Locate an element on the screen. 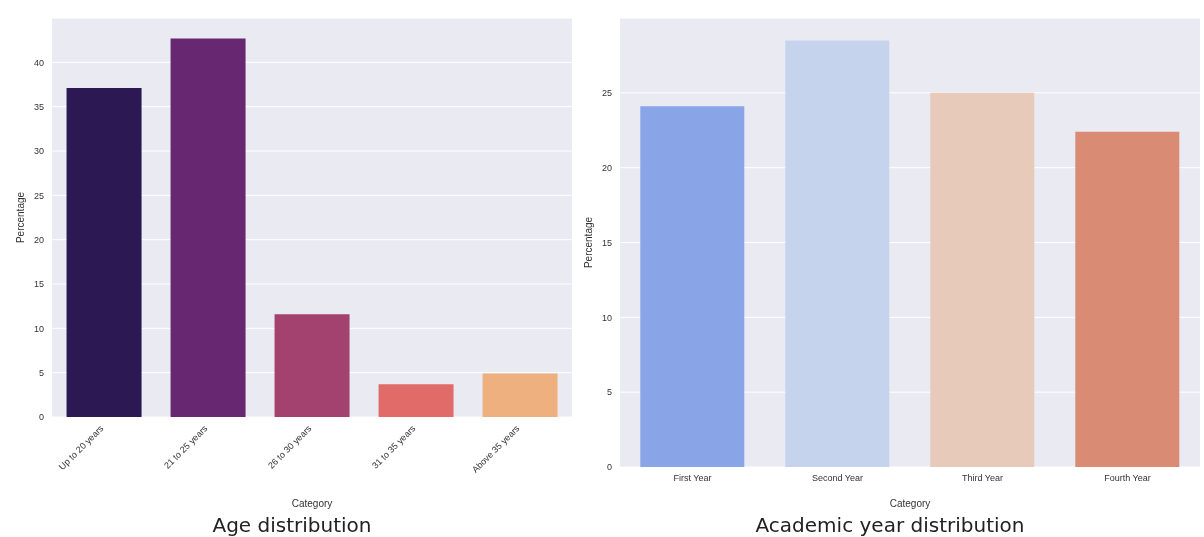 The width and height of the screenshot is (1204, 537). x-tick-label: Third Year is located at coordinates (982, 478).